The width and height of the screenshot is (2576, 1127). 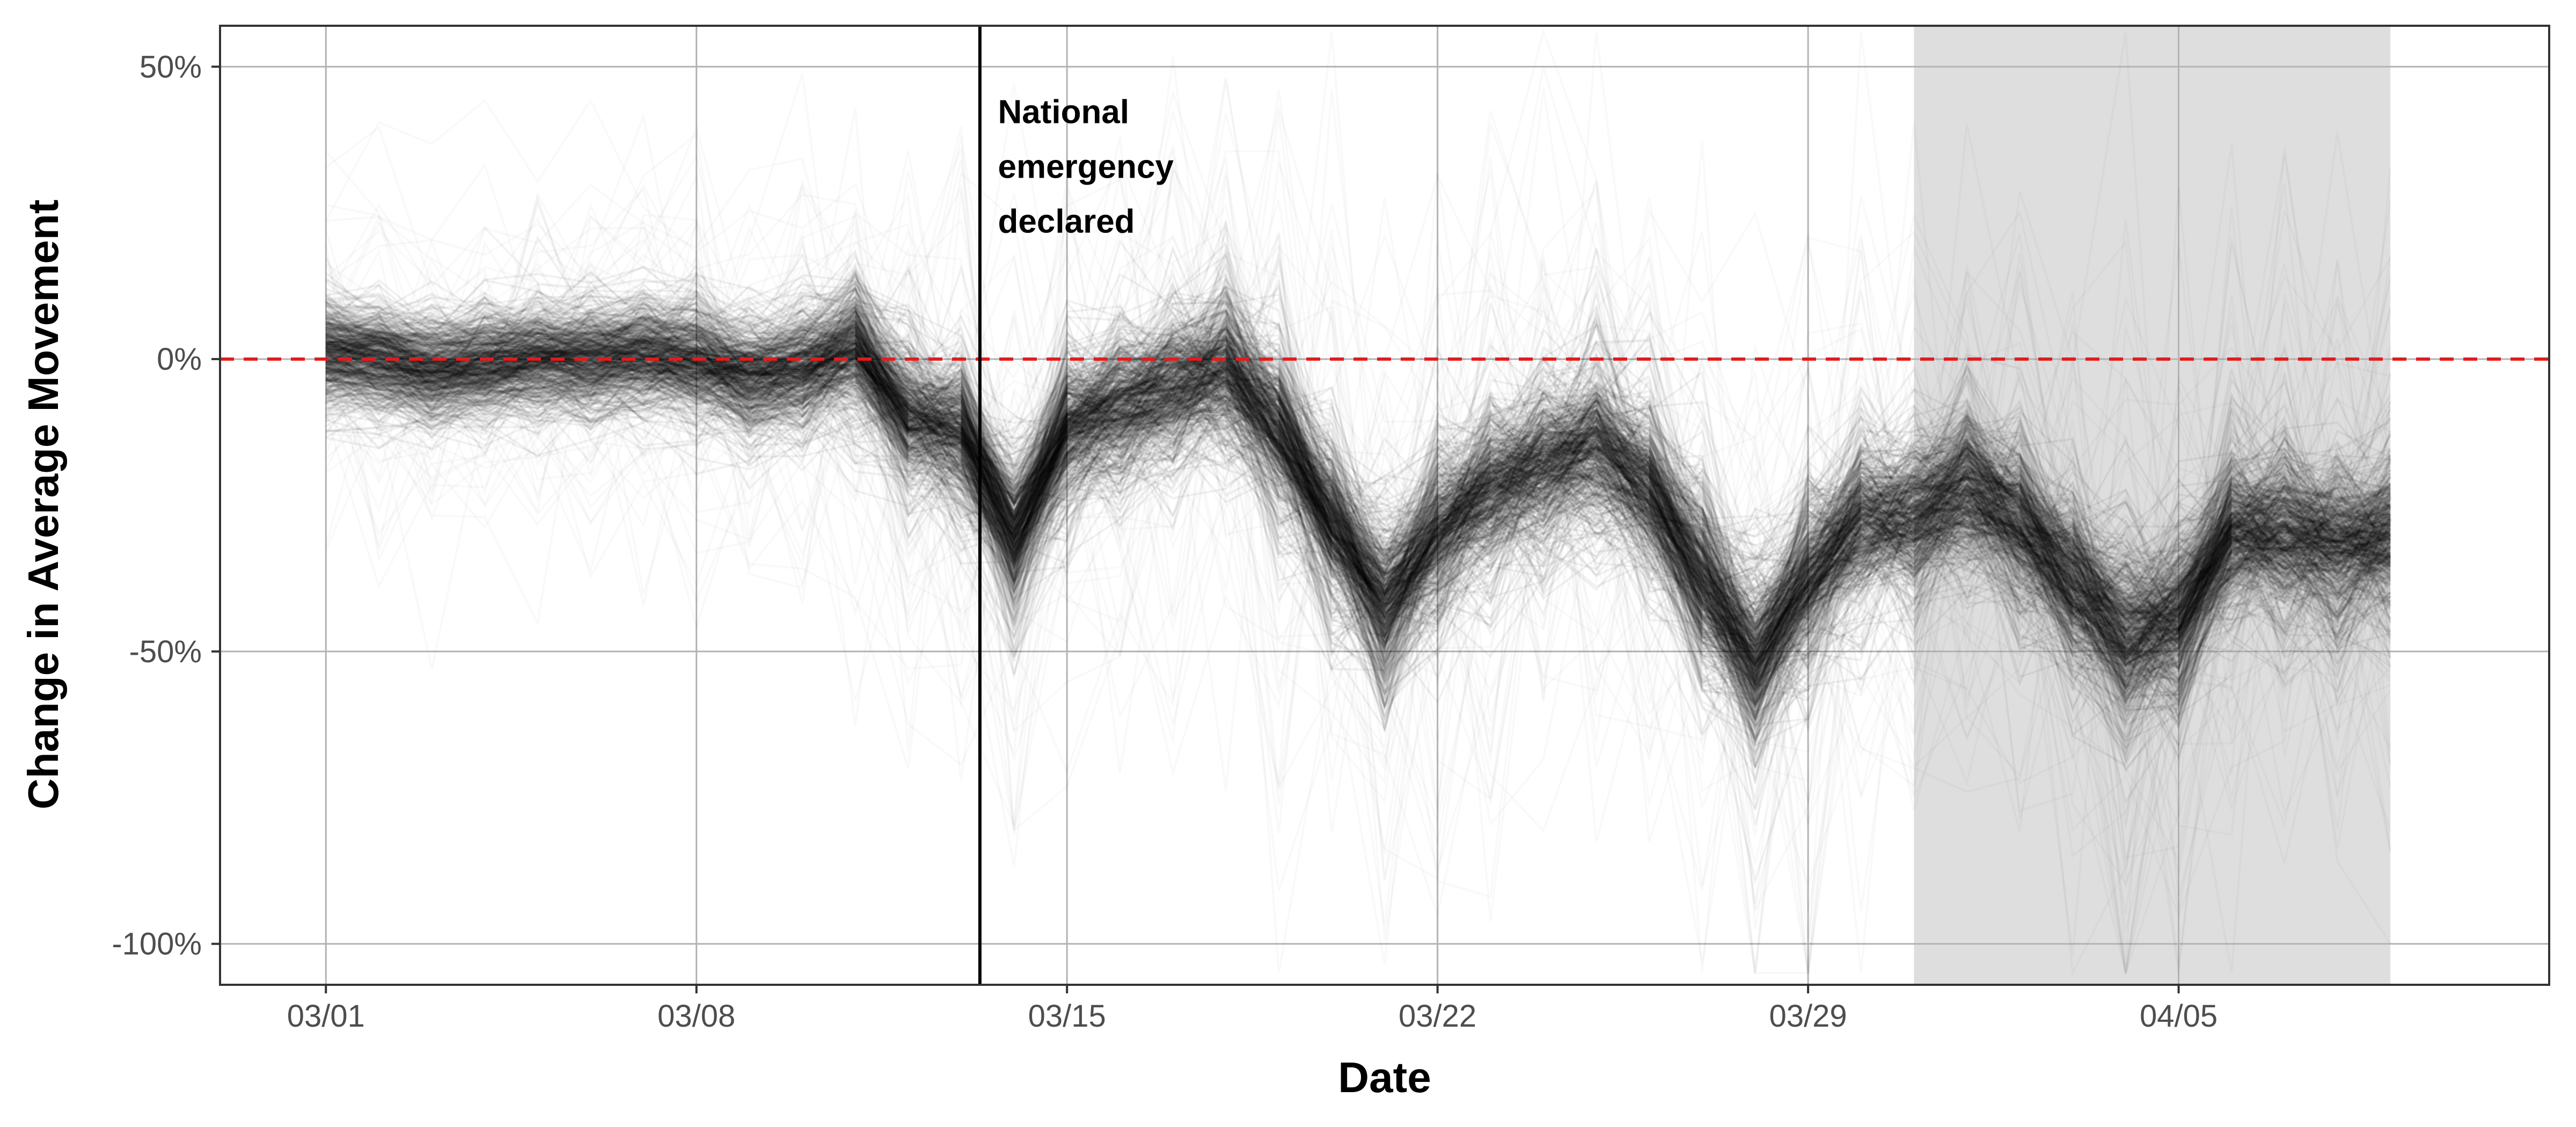 I want to click on annotation-line: declared, so click(x=1066, y=221).